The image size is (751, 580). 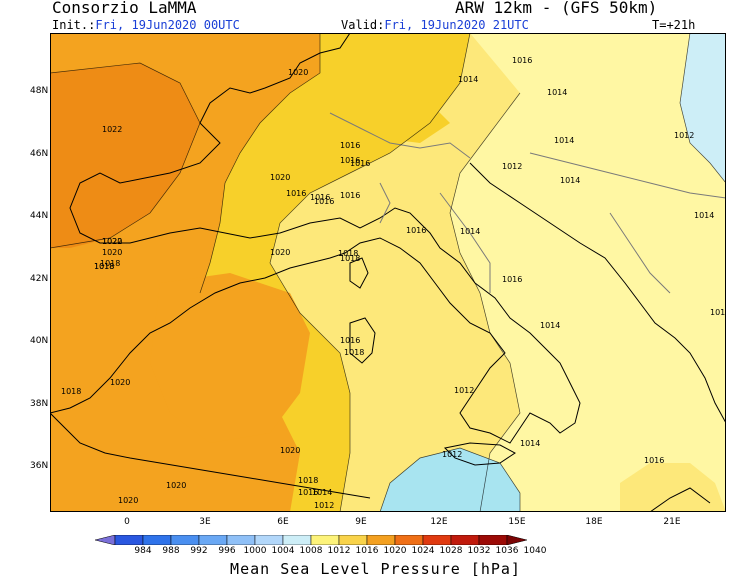 I want to click on lon-label: 9E, so click(x=361, y=522).